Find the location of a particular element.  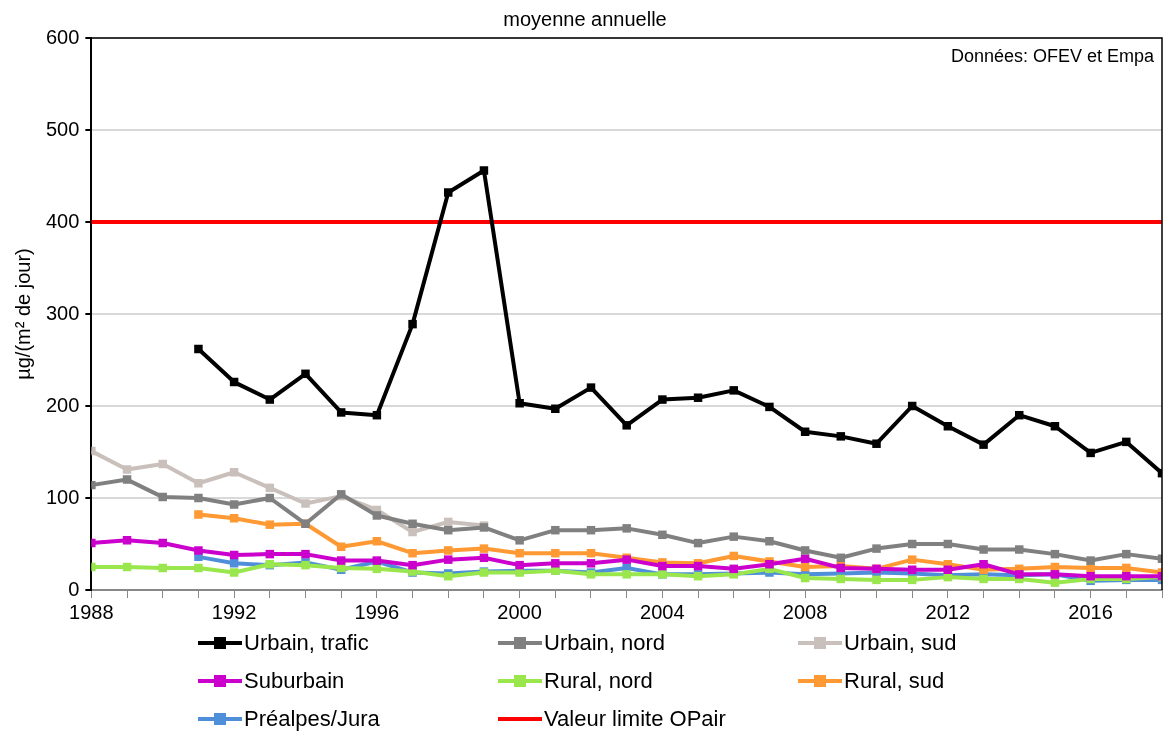

x-tick-label: 2004 is located at coordinates (662, 611).